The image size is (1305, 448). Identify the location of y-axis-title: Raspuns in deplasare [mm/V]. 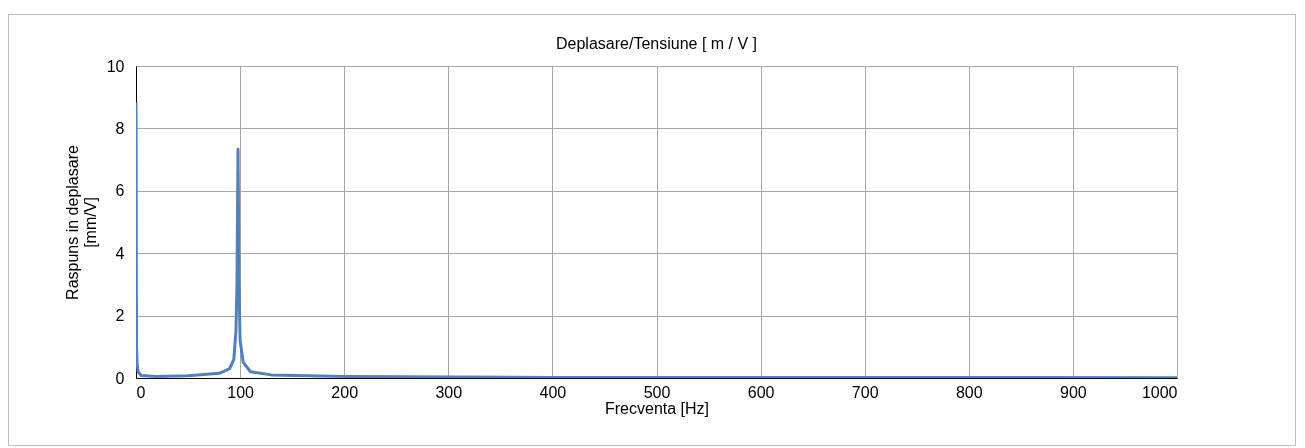
(81, 222).